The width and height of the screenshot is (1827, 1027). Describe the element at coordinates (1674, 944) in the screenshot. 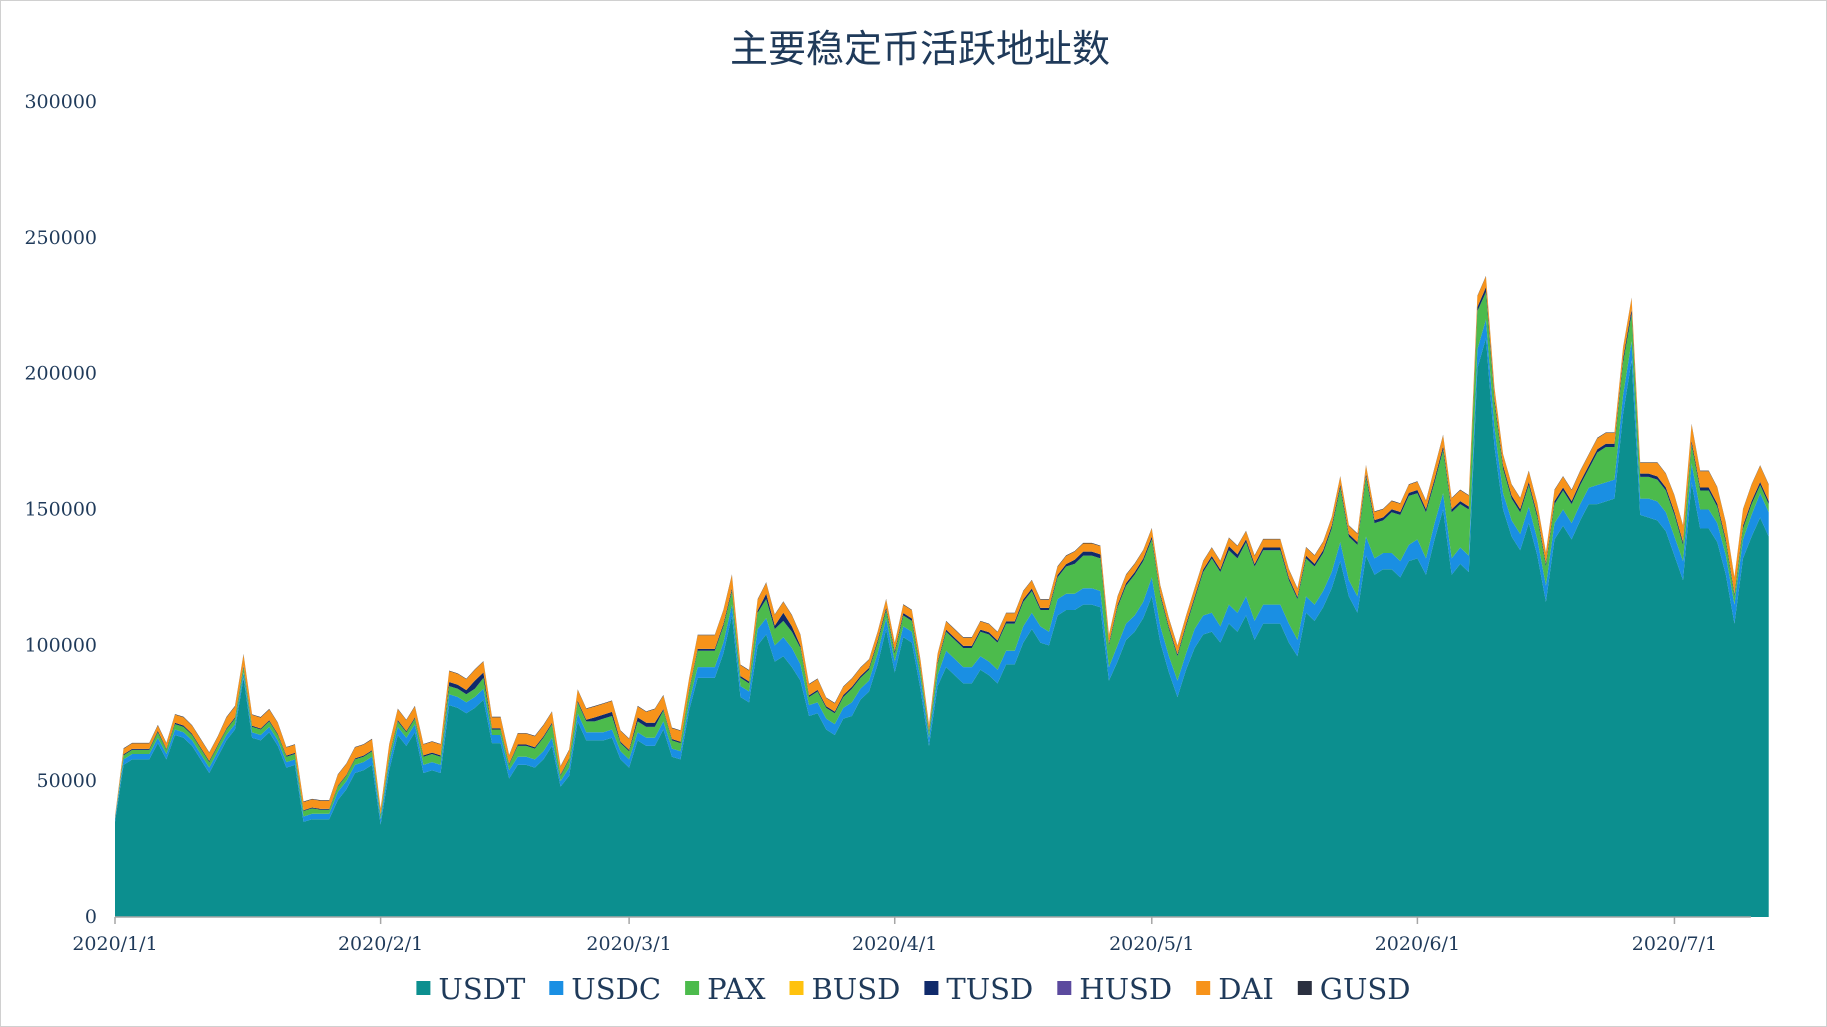

I see `x-tick-label: 2020/7/1` at that location.